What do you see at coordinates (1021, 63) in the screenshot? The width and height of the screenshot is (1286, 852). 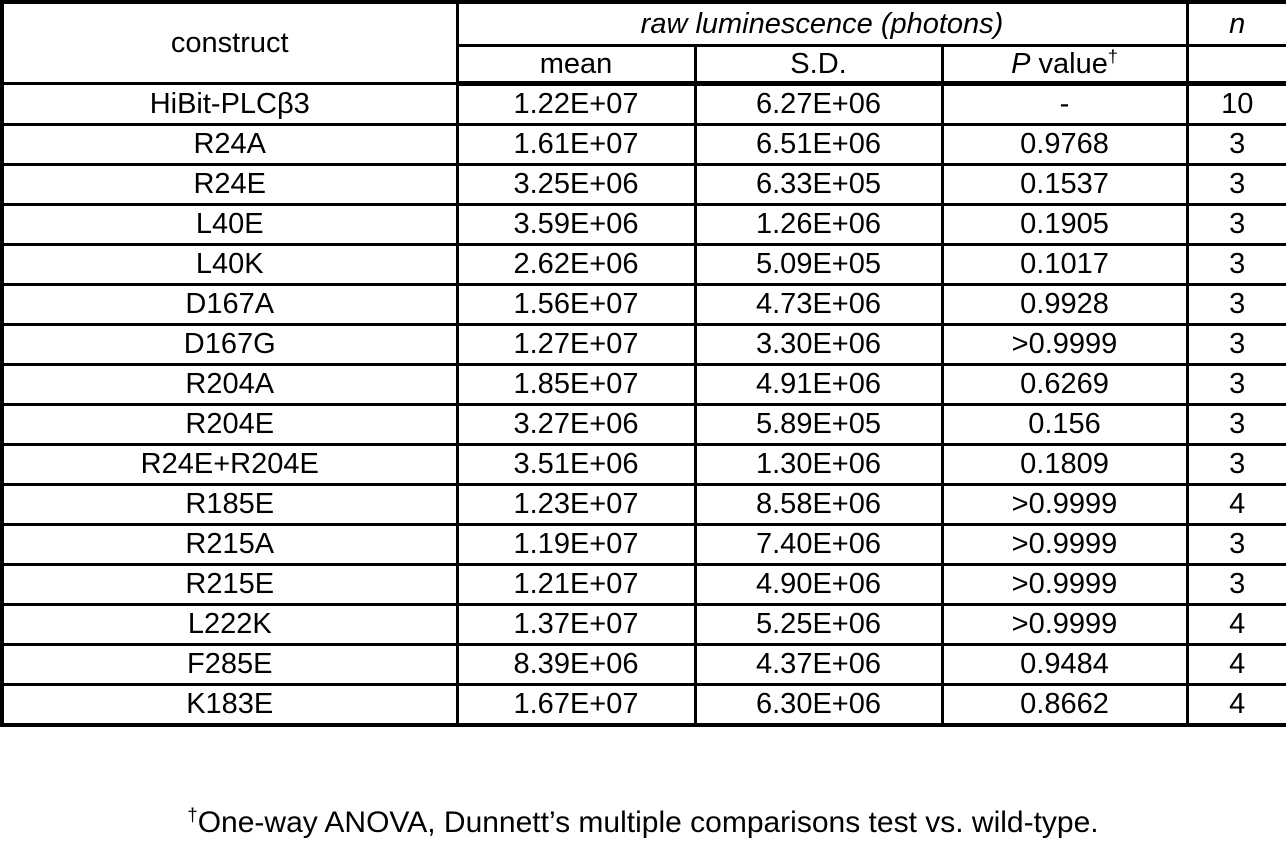 I see `header-p-italic: P` at bounding box center [1021, 63].